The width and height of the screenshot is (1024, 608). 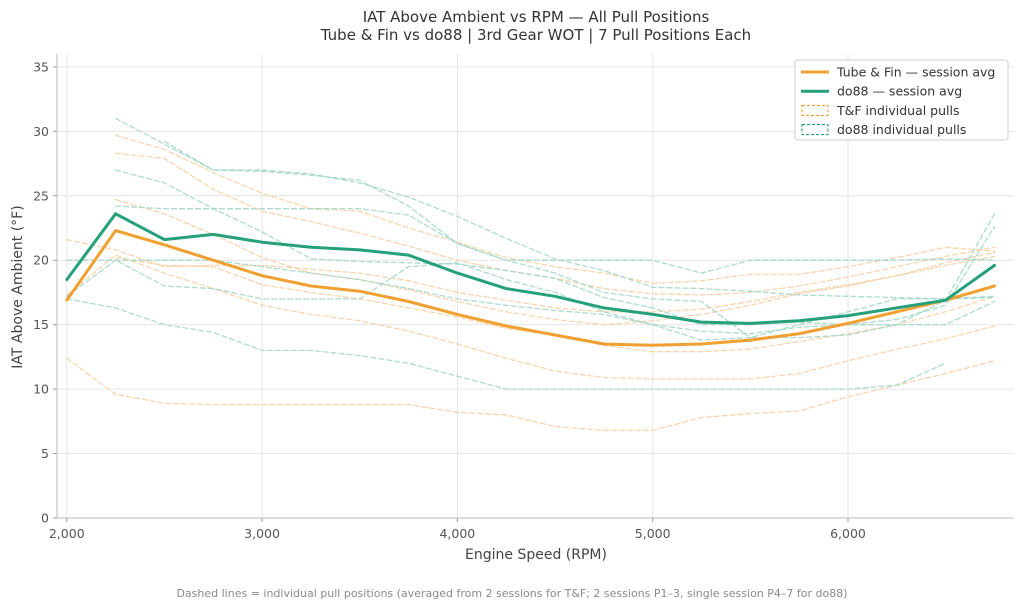 I want to click on y-tick-label: 35, so click(x=41, y=66).